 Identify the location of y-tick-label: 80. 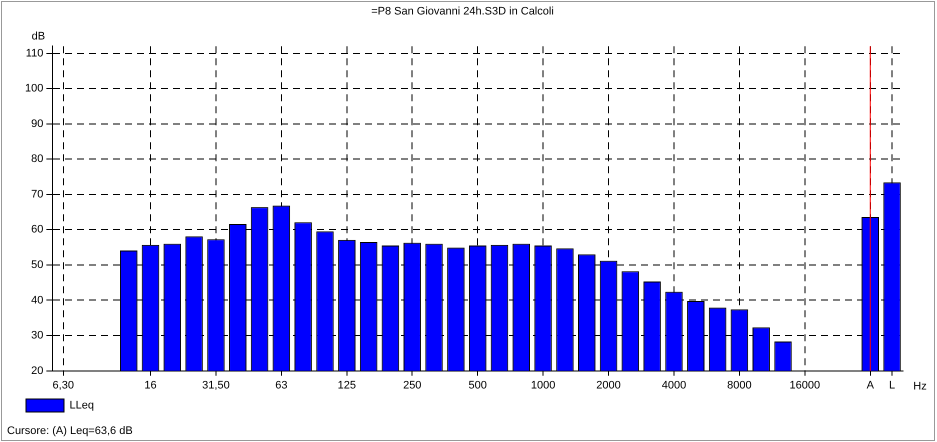
(37, 159).